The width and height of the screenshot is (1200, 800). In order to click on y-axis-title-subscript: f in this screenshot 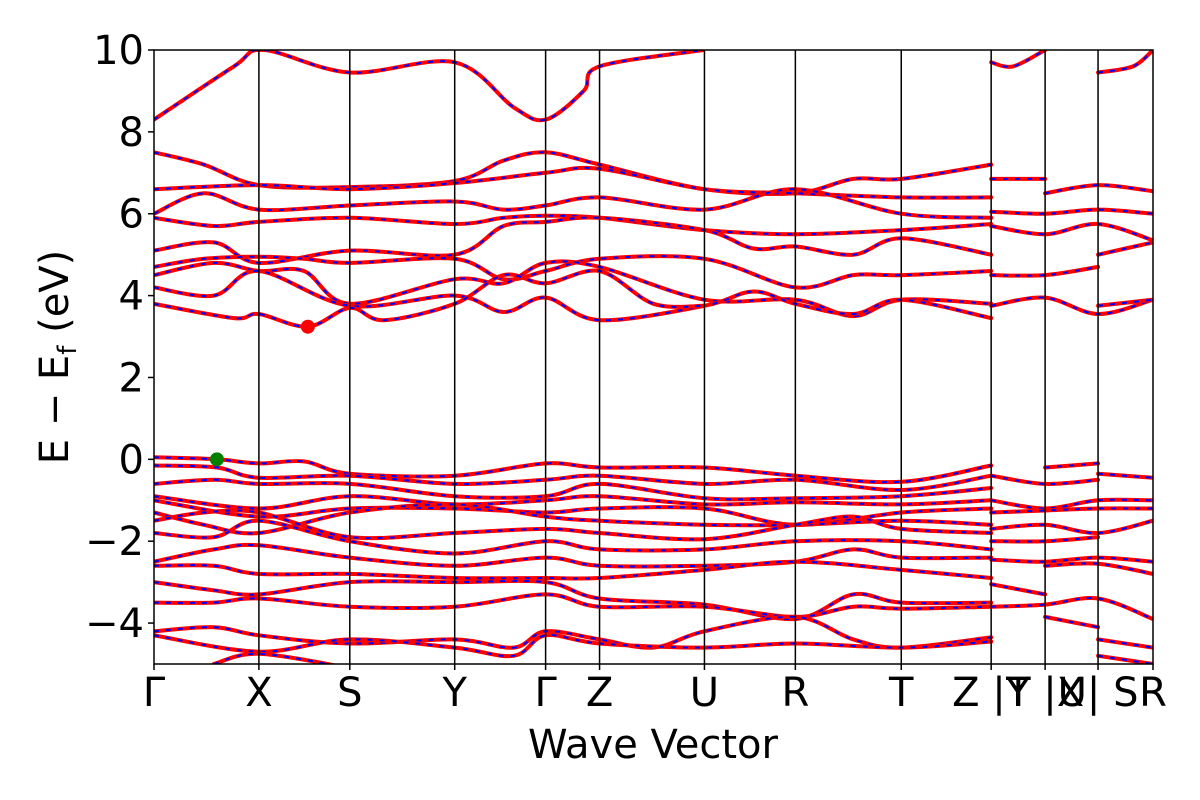, I will do `click(68, 350)`.